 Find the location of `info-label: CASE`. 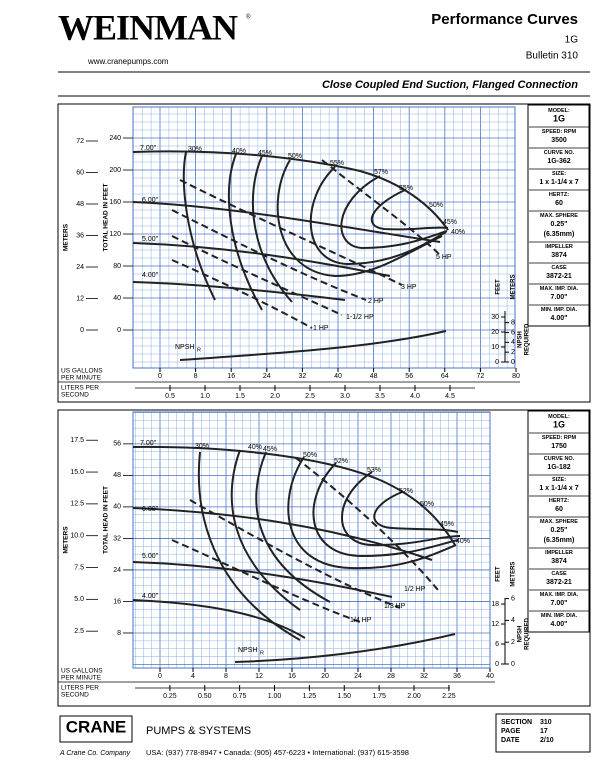

info-label: CASE is located at coordinates (559, 574).